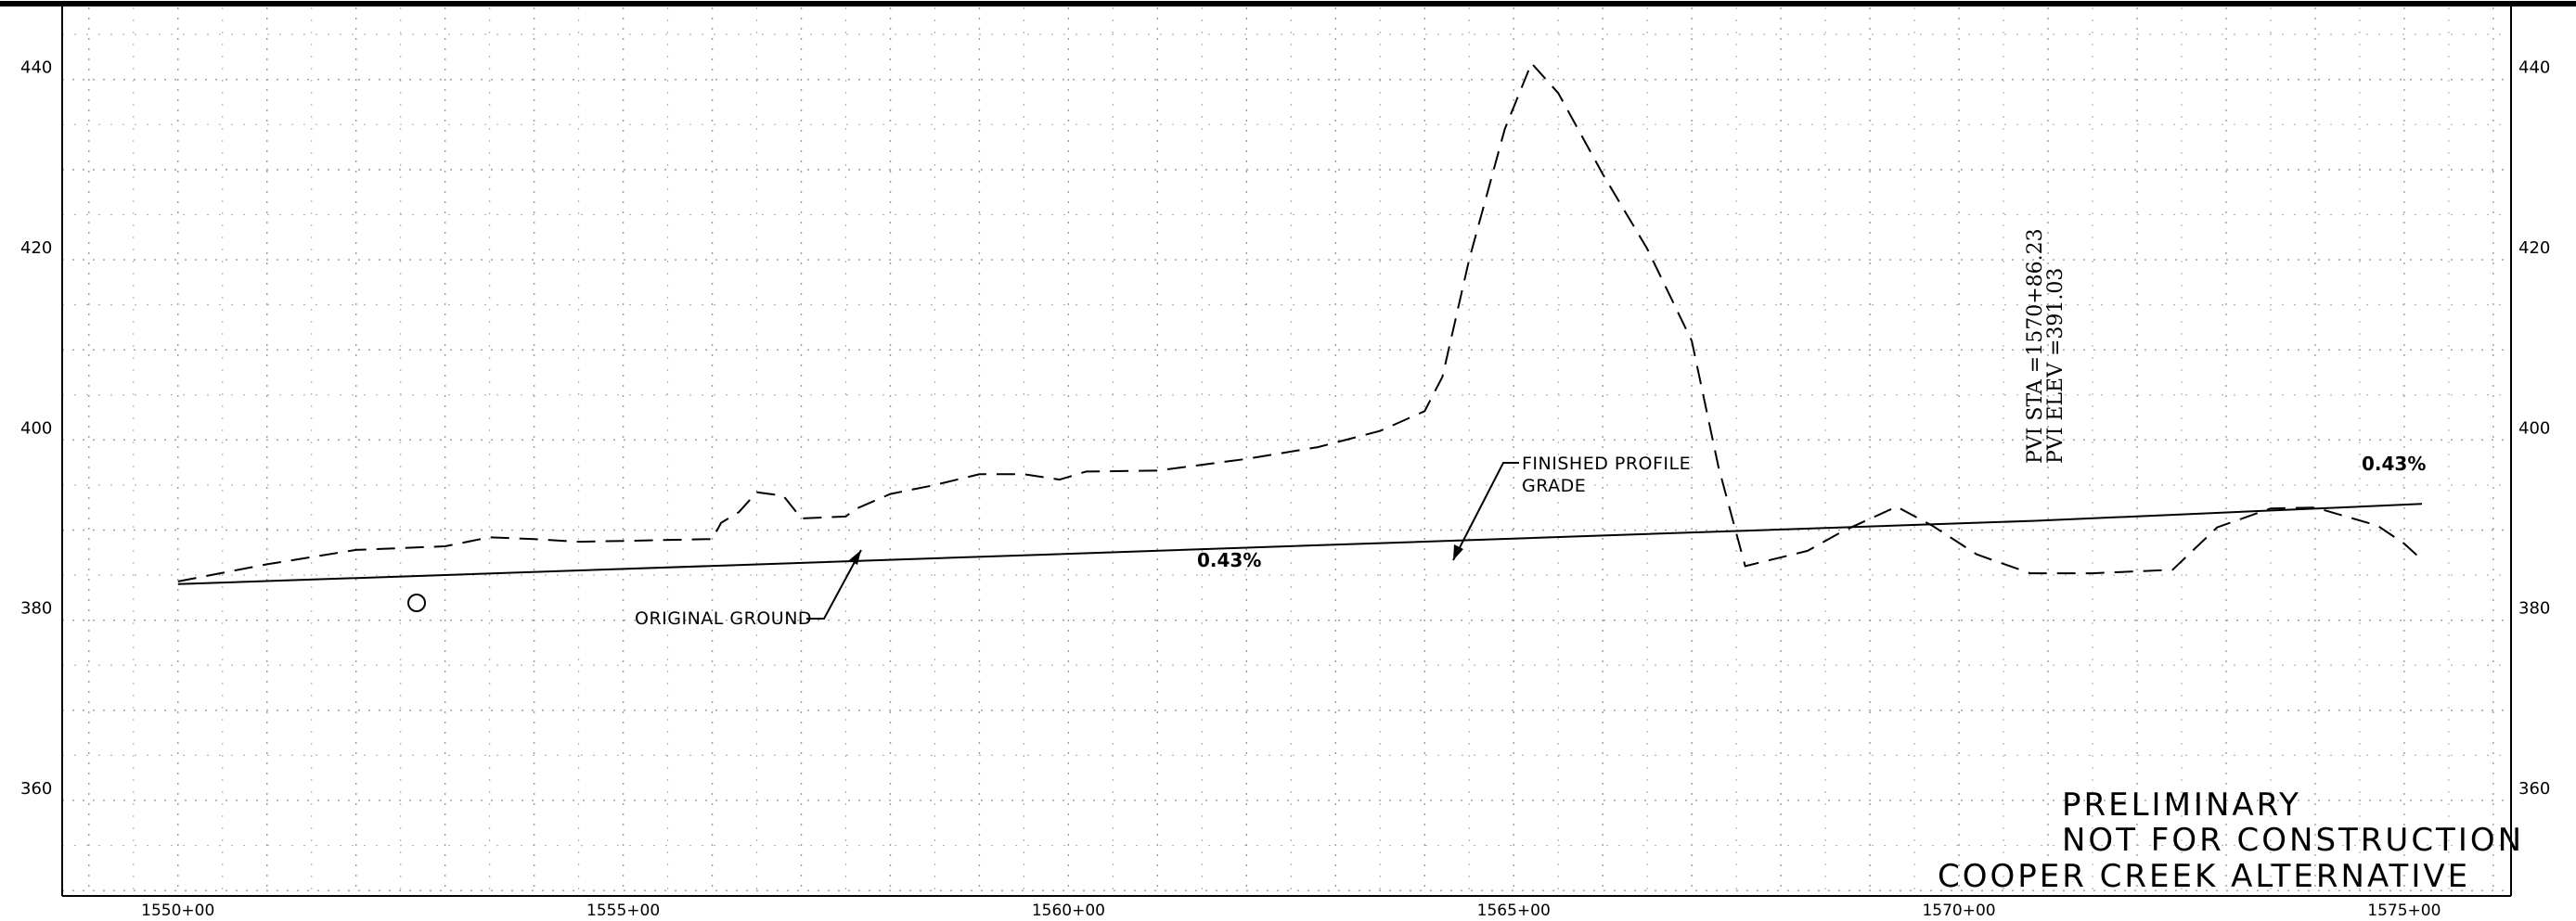 Image resolution: width=2576 pixels, height=921 pixels. Describe the element at coordinates (749, 589) in the screenshot. I see `original-ground-callout: ORIGINAL GROUND` at that location.